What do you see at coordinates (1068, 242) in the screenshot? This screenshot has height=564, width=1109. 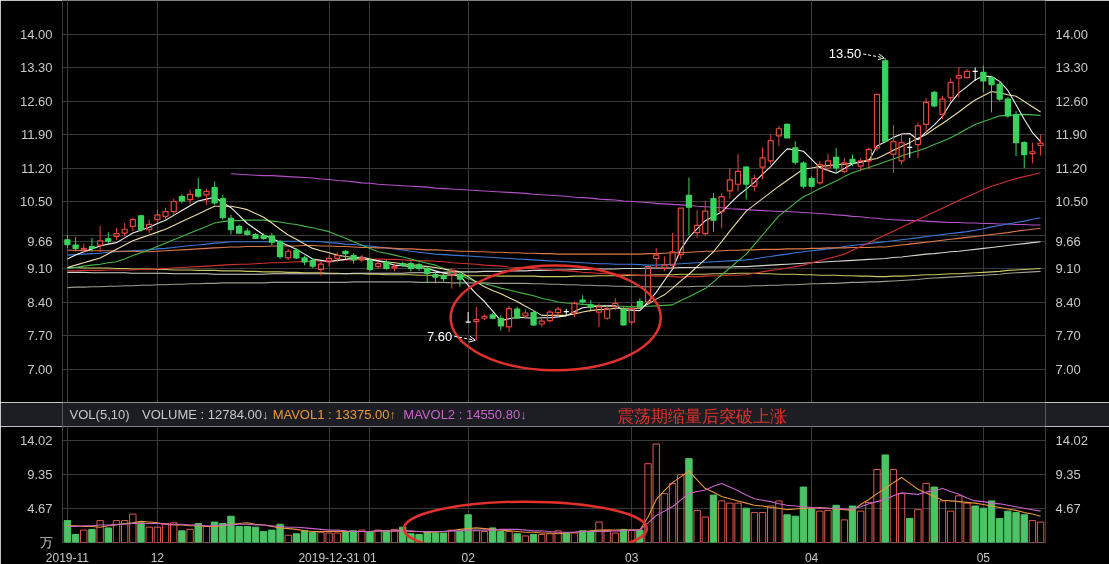 I see `y2-tick-label: 9.66` at bounding box center [1068, 242].